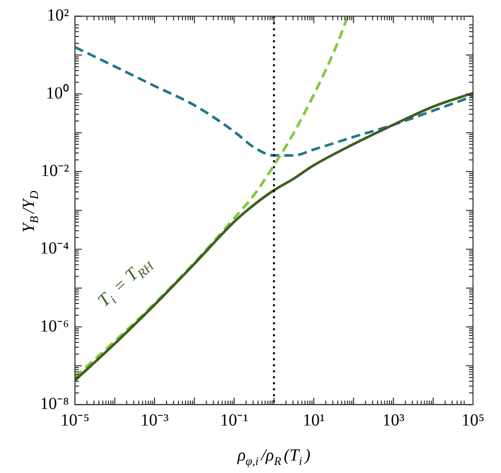 The image size is (501, 473). What do you see at coordinates (54, 326) in the screenshot?
I see `y-tick-label: 10⁻⁶` at bounding box center [54, 326].